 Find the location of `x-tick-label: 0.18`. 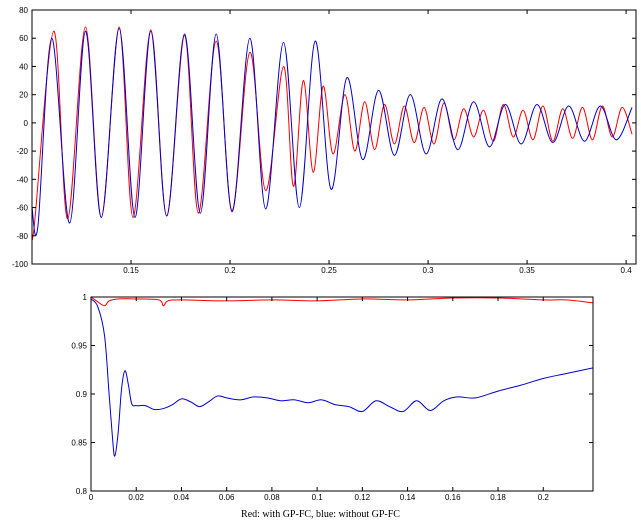

x-tick-label: 0.18 is located at coordinates (498, 497).